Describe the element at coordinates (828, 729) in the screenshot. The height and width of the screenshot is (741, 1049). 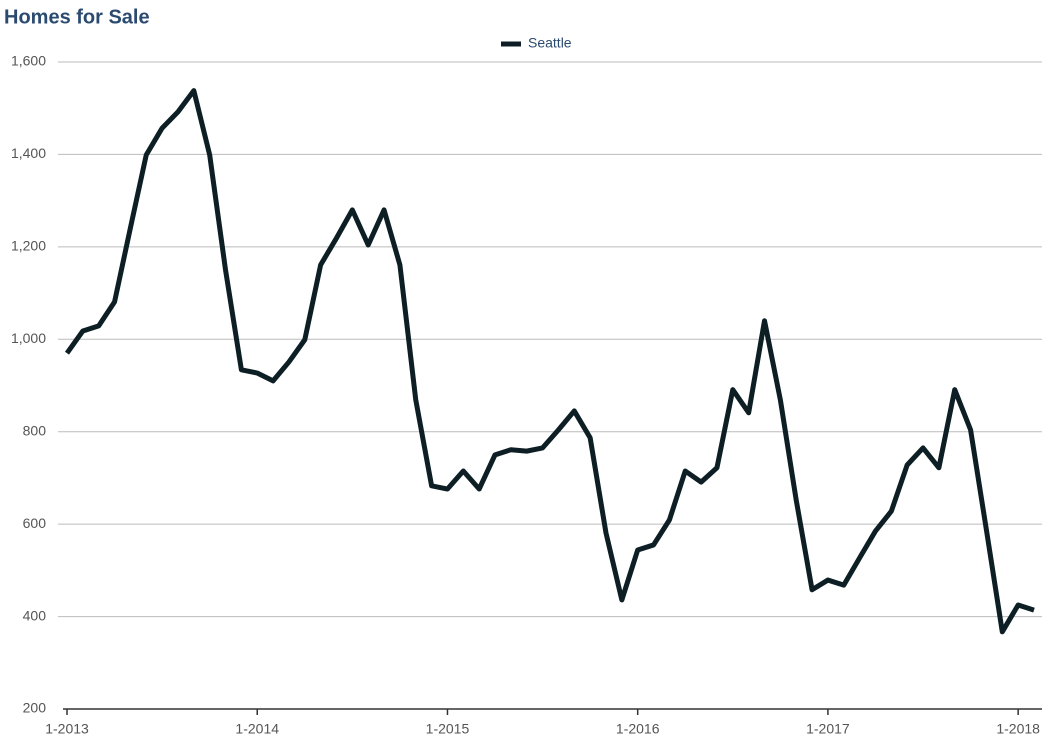
I see `x-tick-label: 1-2017` at that location.